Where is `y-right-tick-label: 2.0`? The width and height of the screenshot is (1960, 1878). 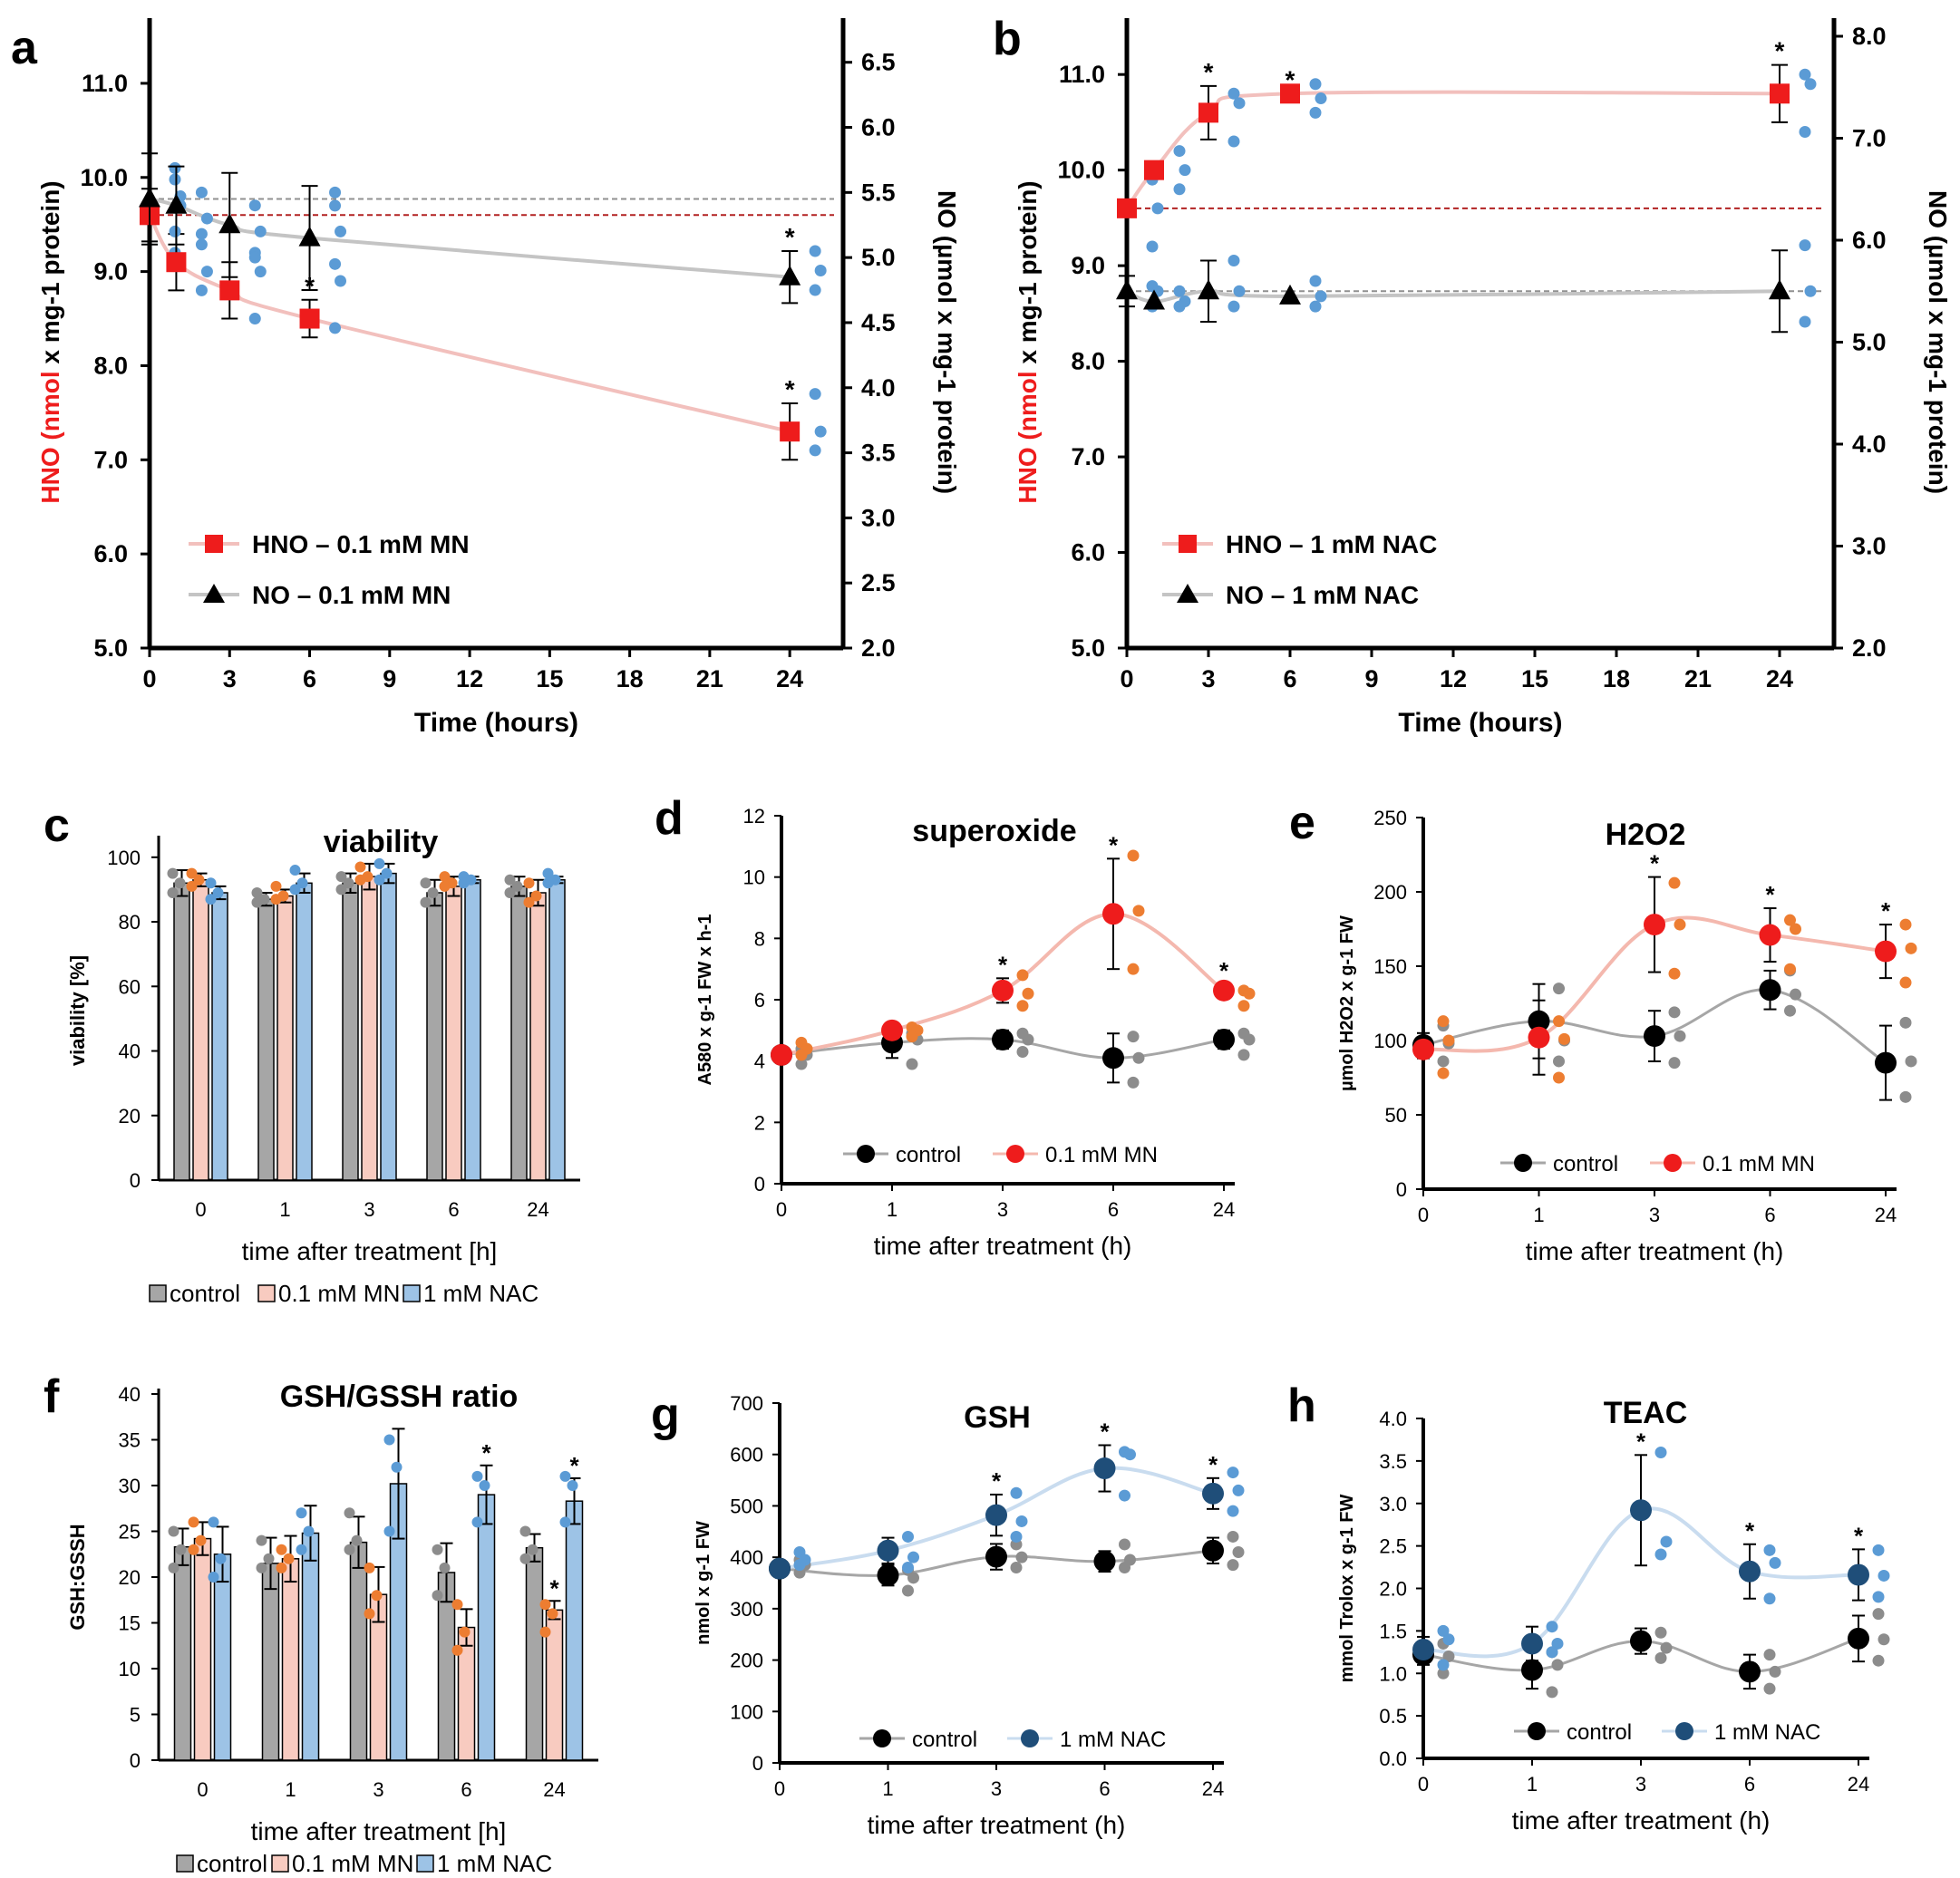
y-right-tick-label: 2.0 is located at coordinates (1869, 648).